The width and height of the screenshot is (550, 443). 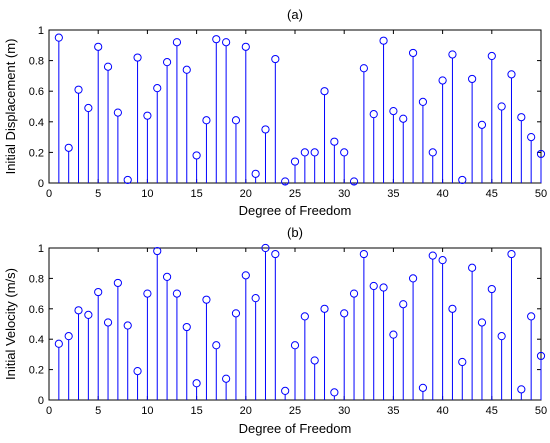 What do you see at coordinates (36, 340) in the screenshot?
I see `y-tick-label: 0.4` at bounding box center [36, 340].